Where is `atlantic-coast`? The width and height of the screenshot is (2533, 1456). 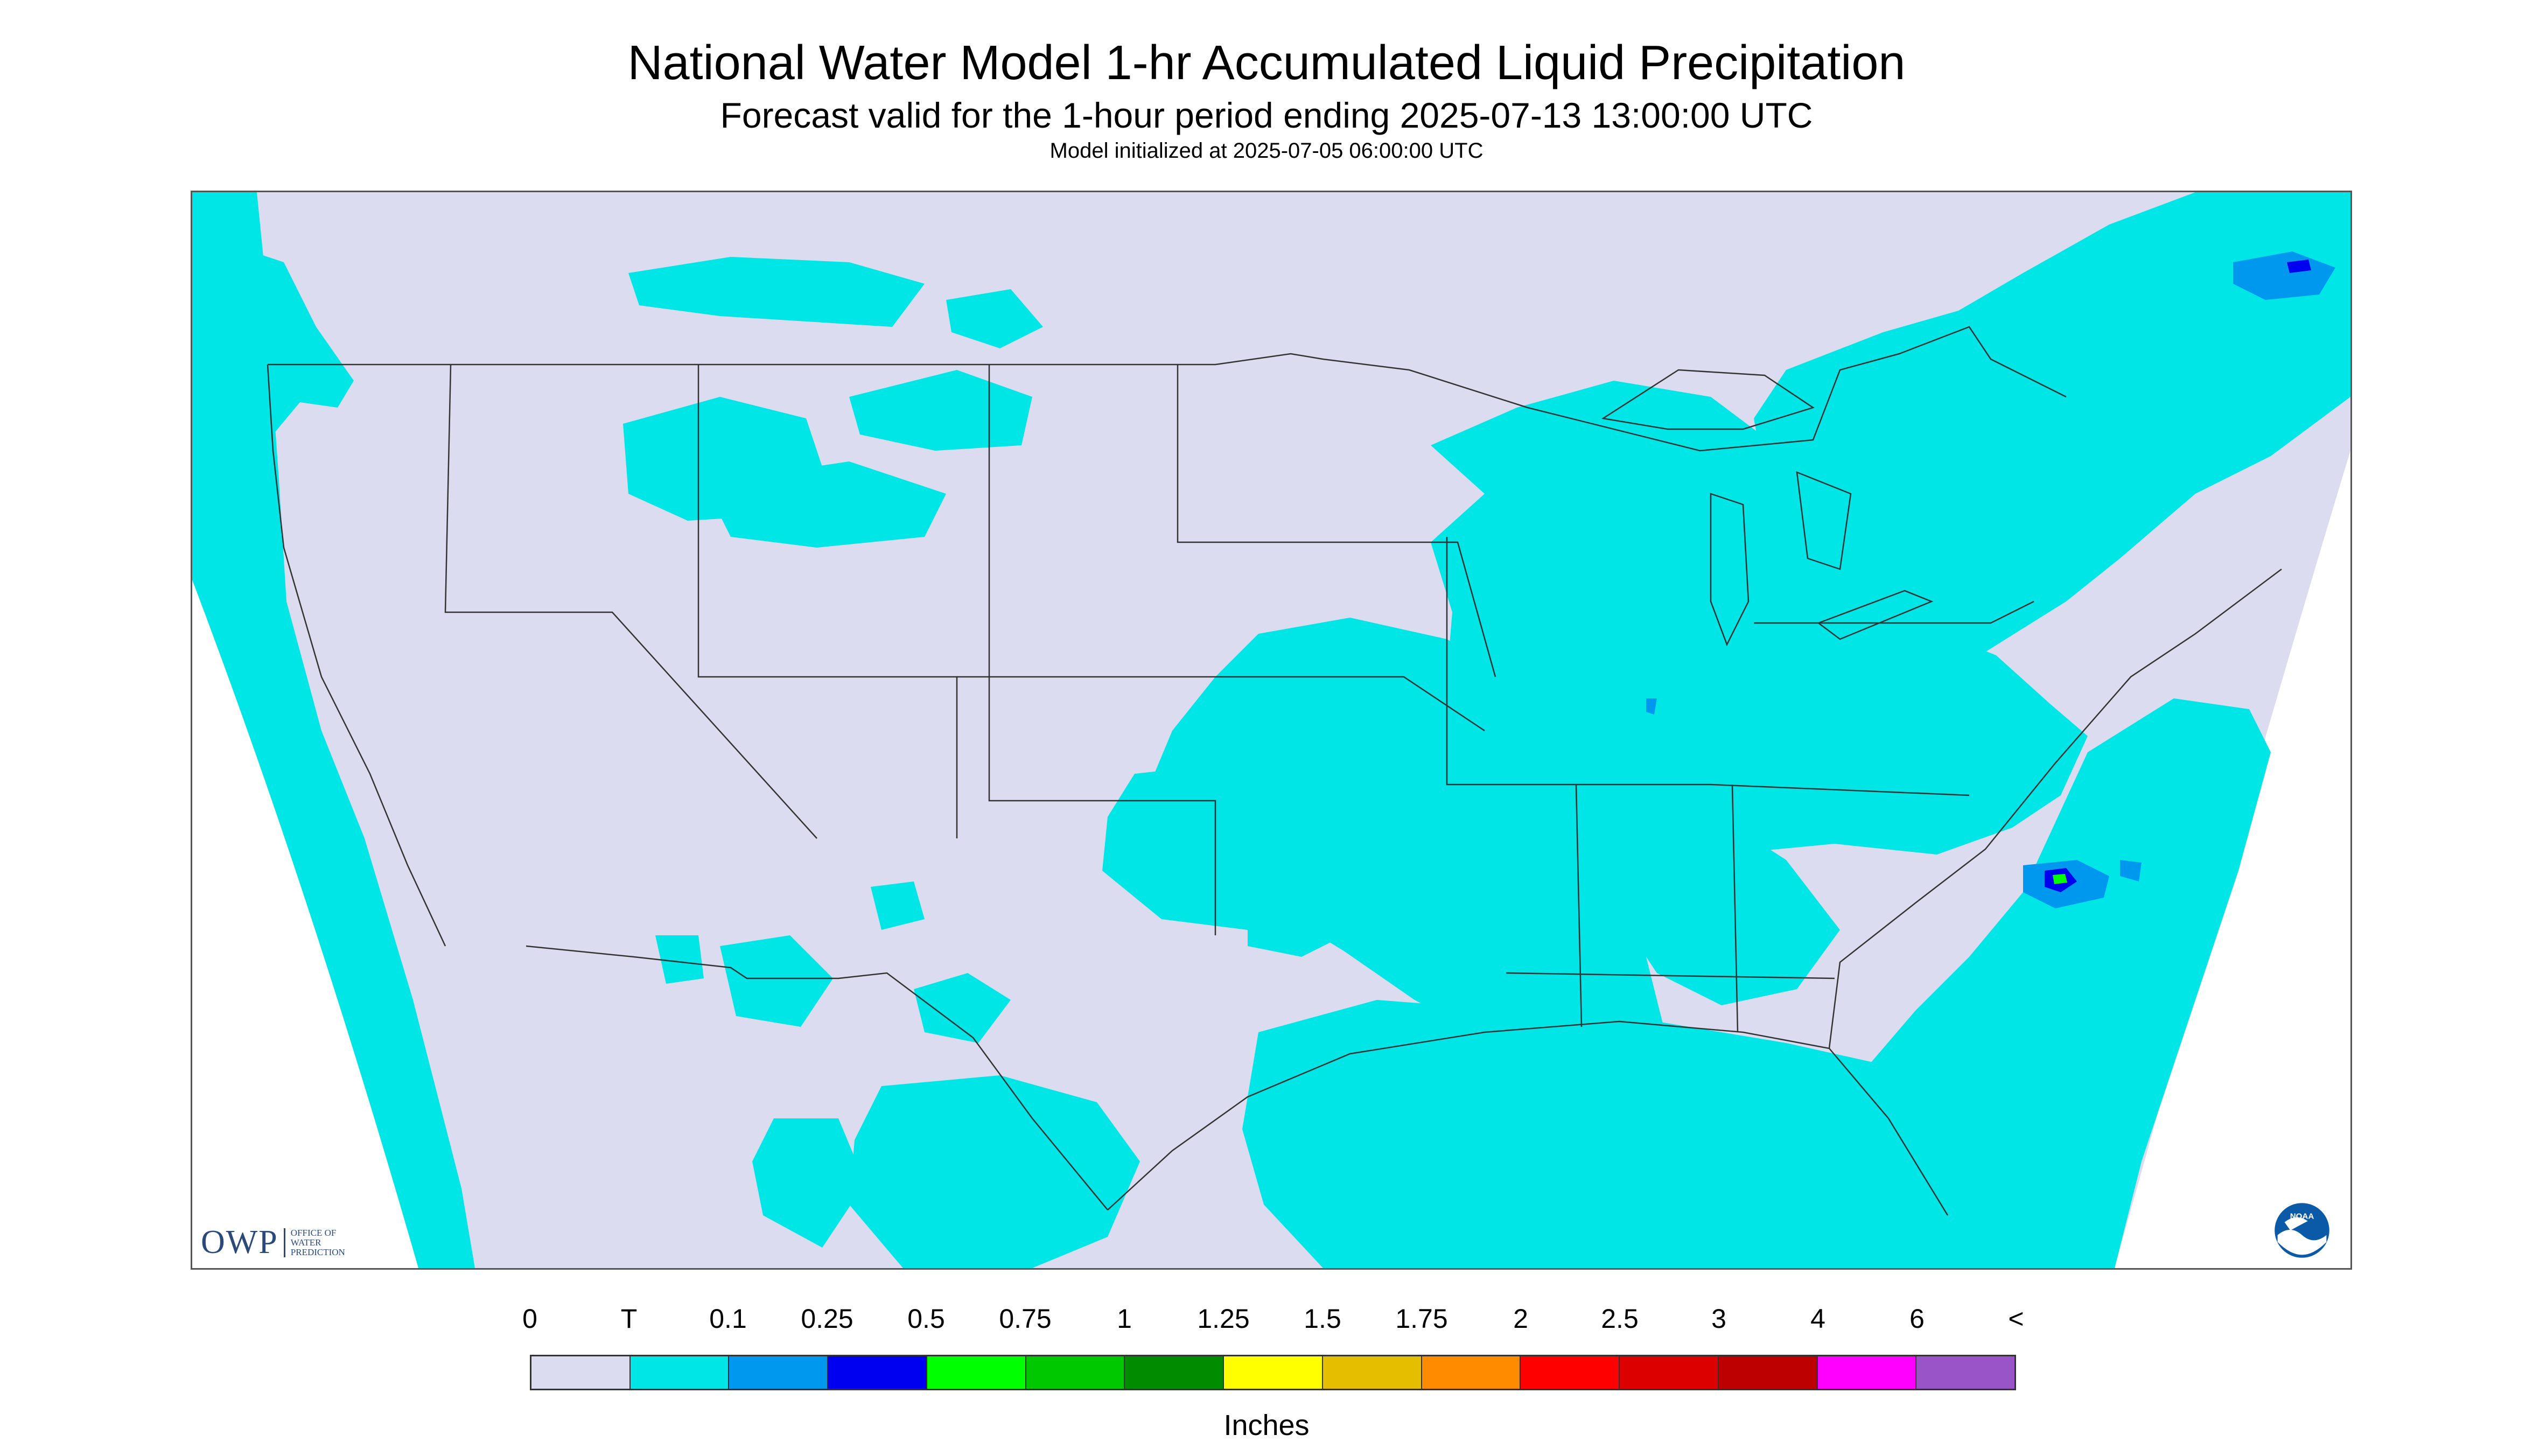
atlantic-coast is located at coordinates (2055, 809).